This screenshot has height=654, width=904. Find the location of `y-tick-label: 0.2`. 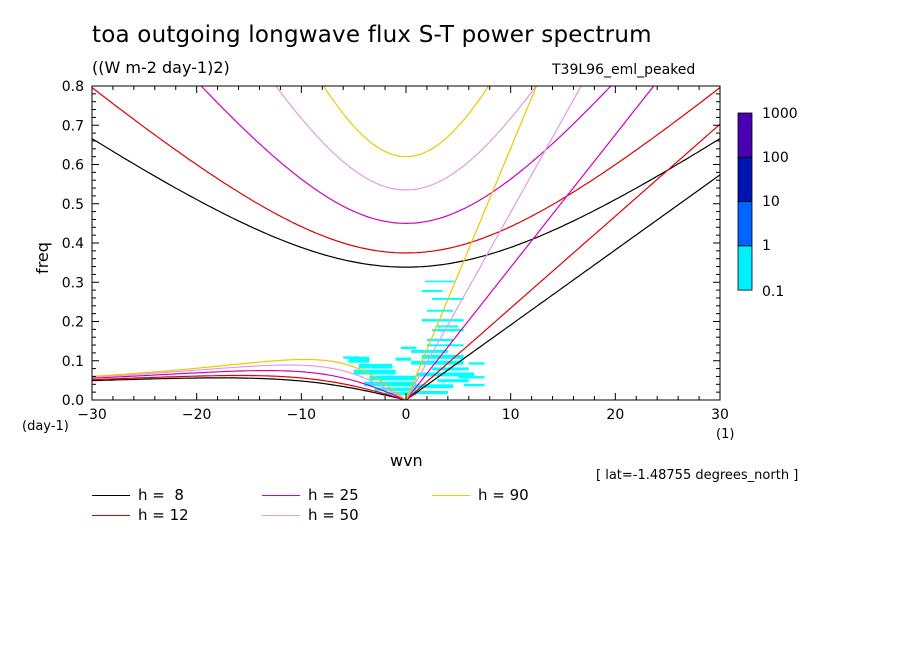

y-tick-label: 0.2 is located at coordinates (73, 323).